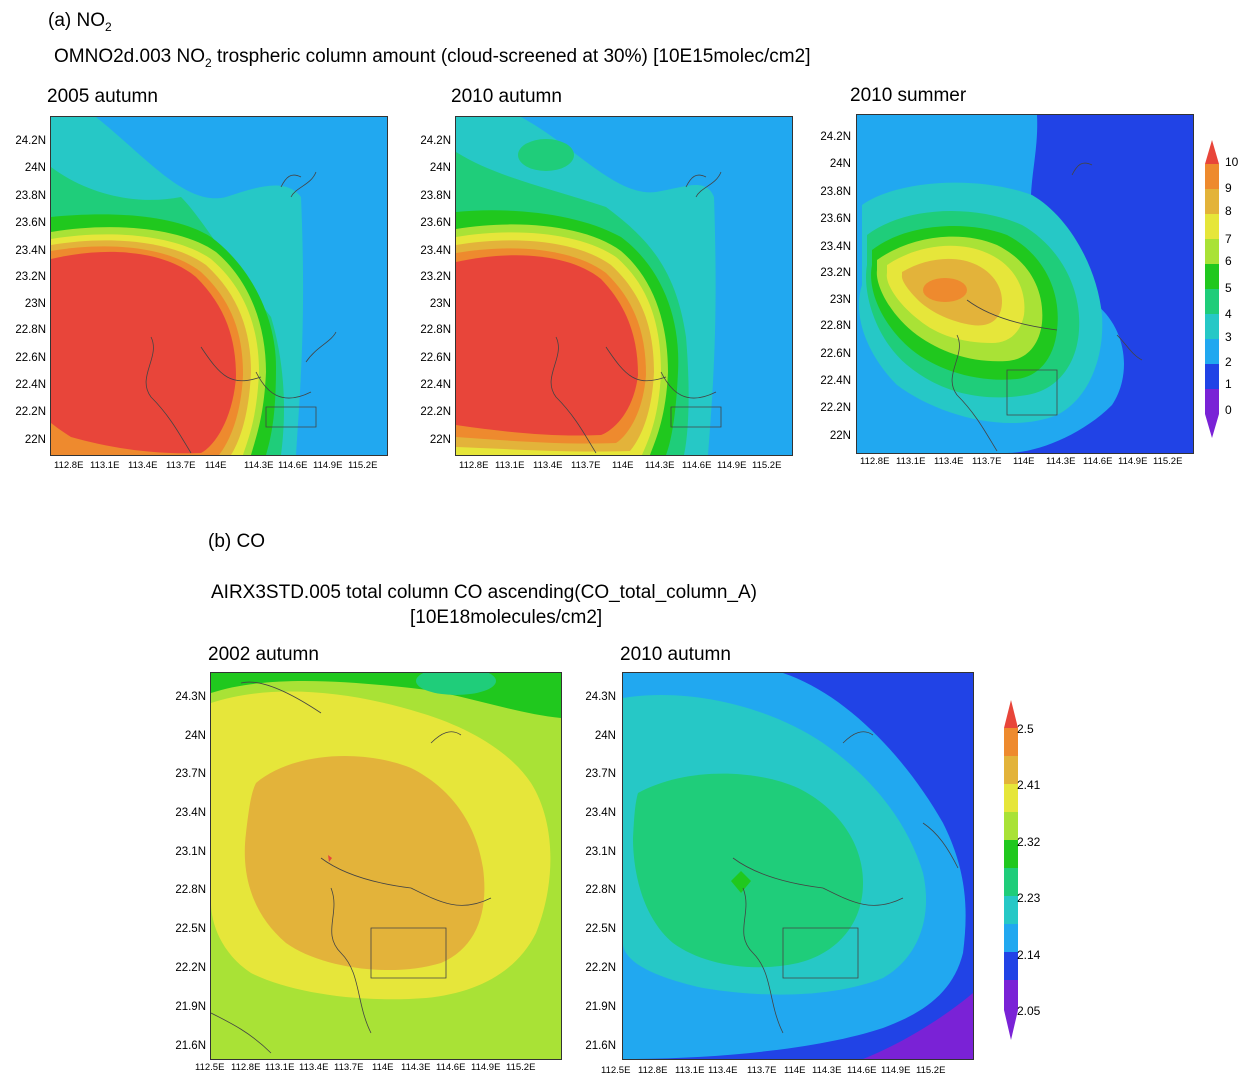  What do you see at coordinates (1029, 785) in the screenshot?
I see `colorbar-tick: 2.41` at bounding box center [1029, 785].